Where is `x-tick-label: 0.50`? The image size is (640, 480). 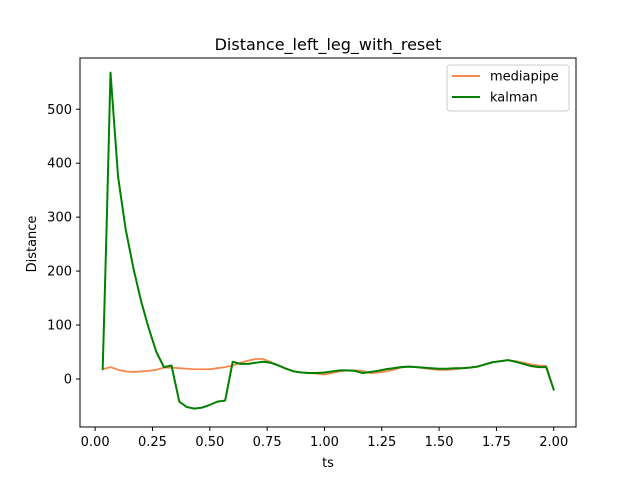 x-tick-label: 0.50 is located at coordinates (209, 442).